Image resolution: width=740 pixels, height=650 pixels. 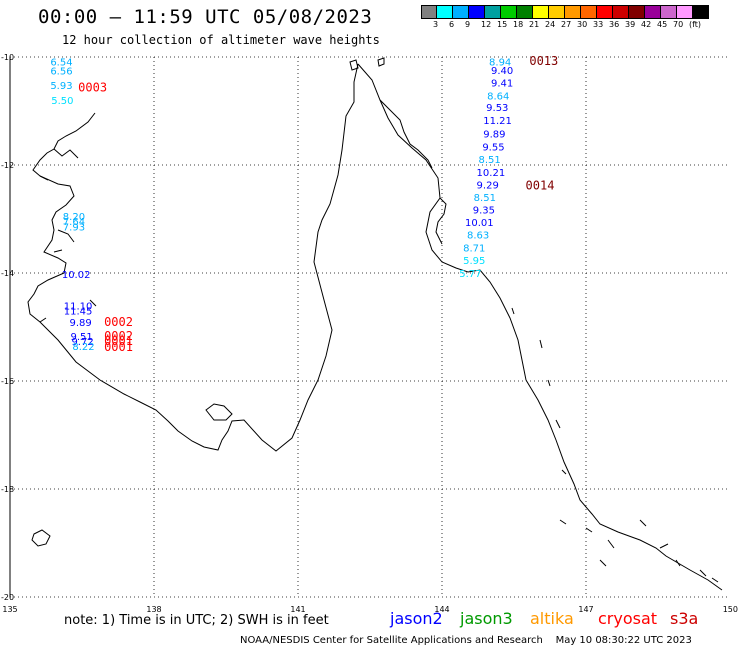 I want to click on wave-height-label: 5.95, so click(x=474, y=261).